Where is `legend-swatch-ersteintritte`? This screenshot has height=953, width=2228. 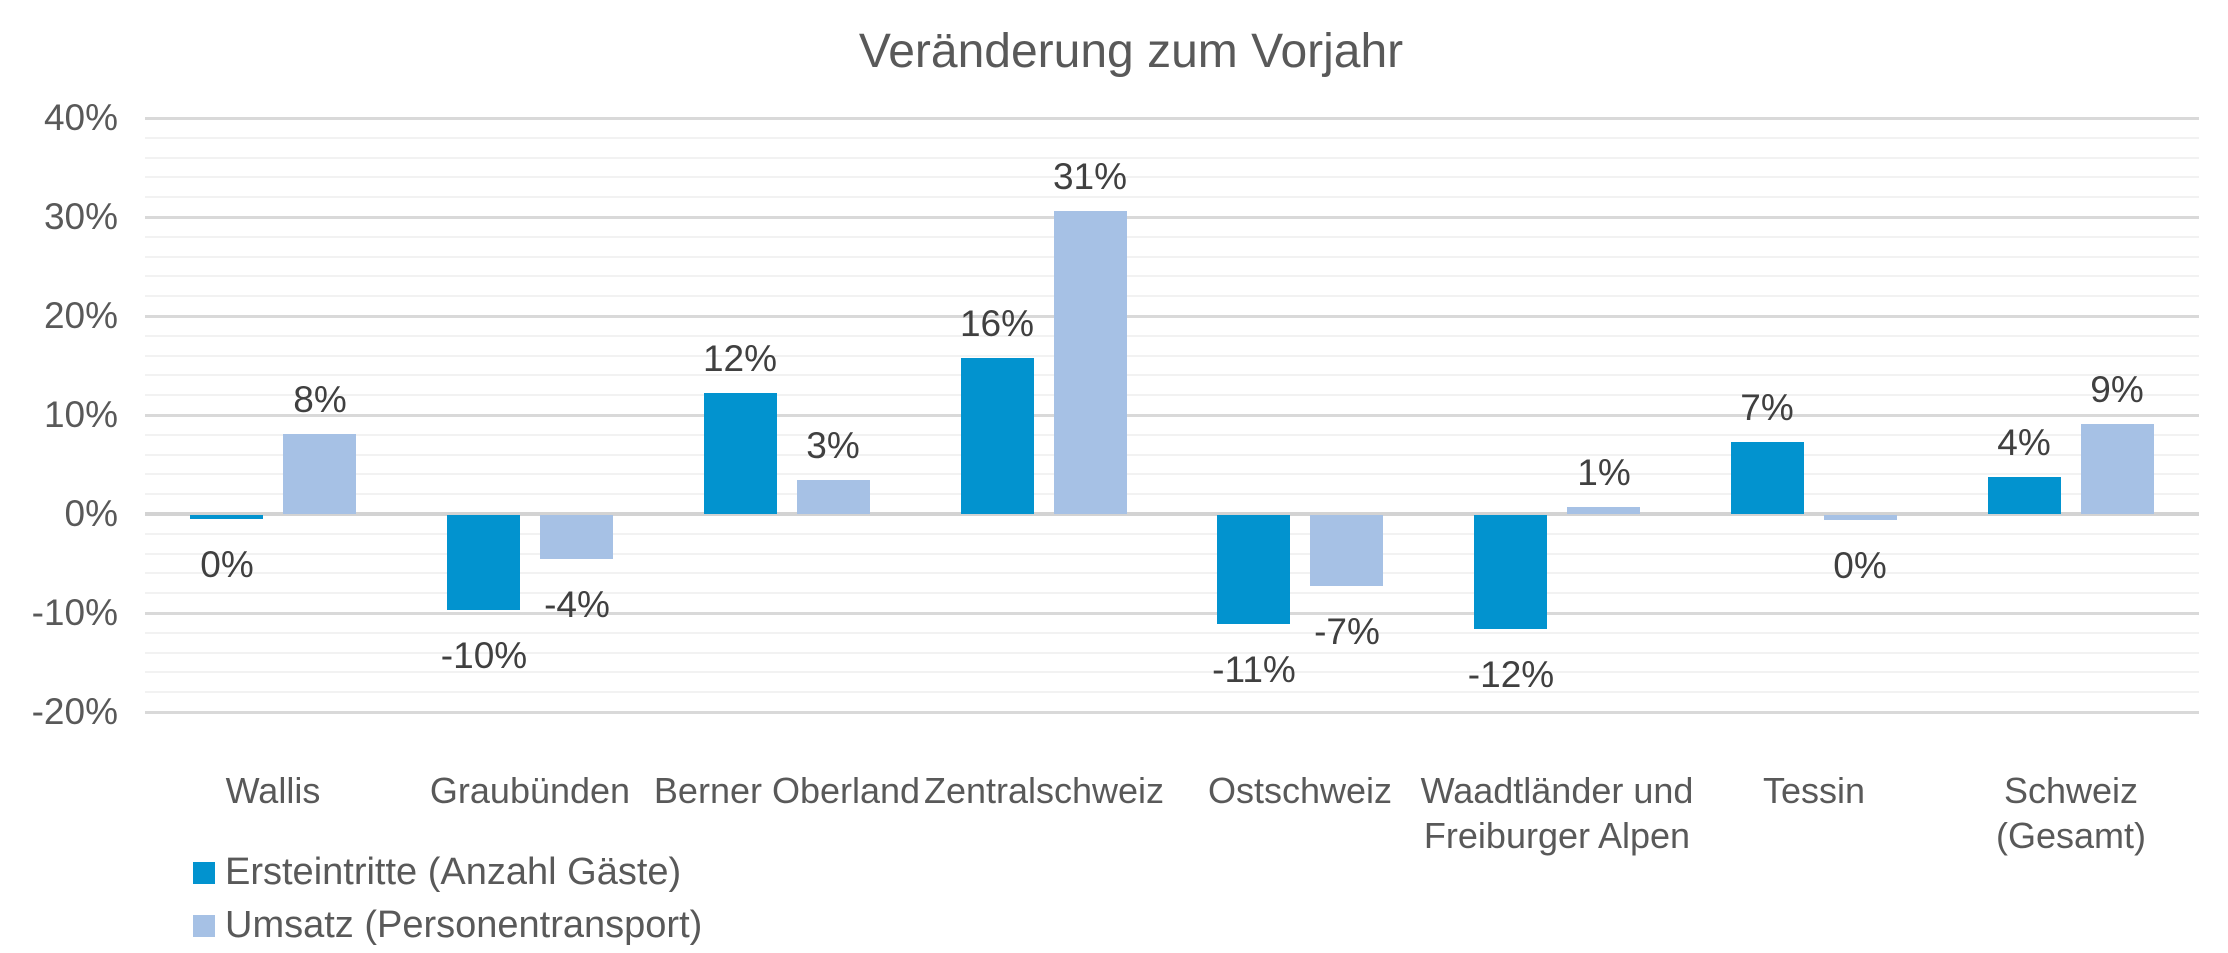 legend-swatch-ersteintritte is located at coordinates (204, 872).